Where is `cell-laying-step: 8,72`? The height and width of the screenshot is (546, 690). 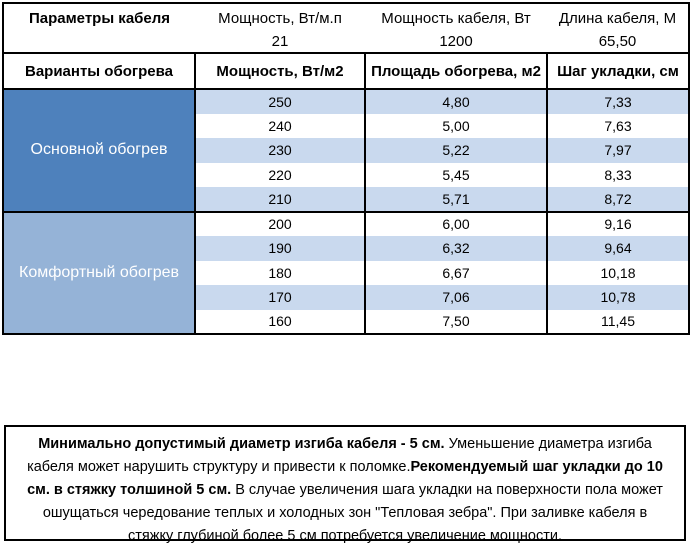 cell-laying-step: 8,72 is located at coordinates (618, 199).